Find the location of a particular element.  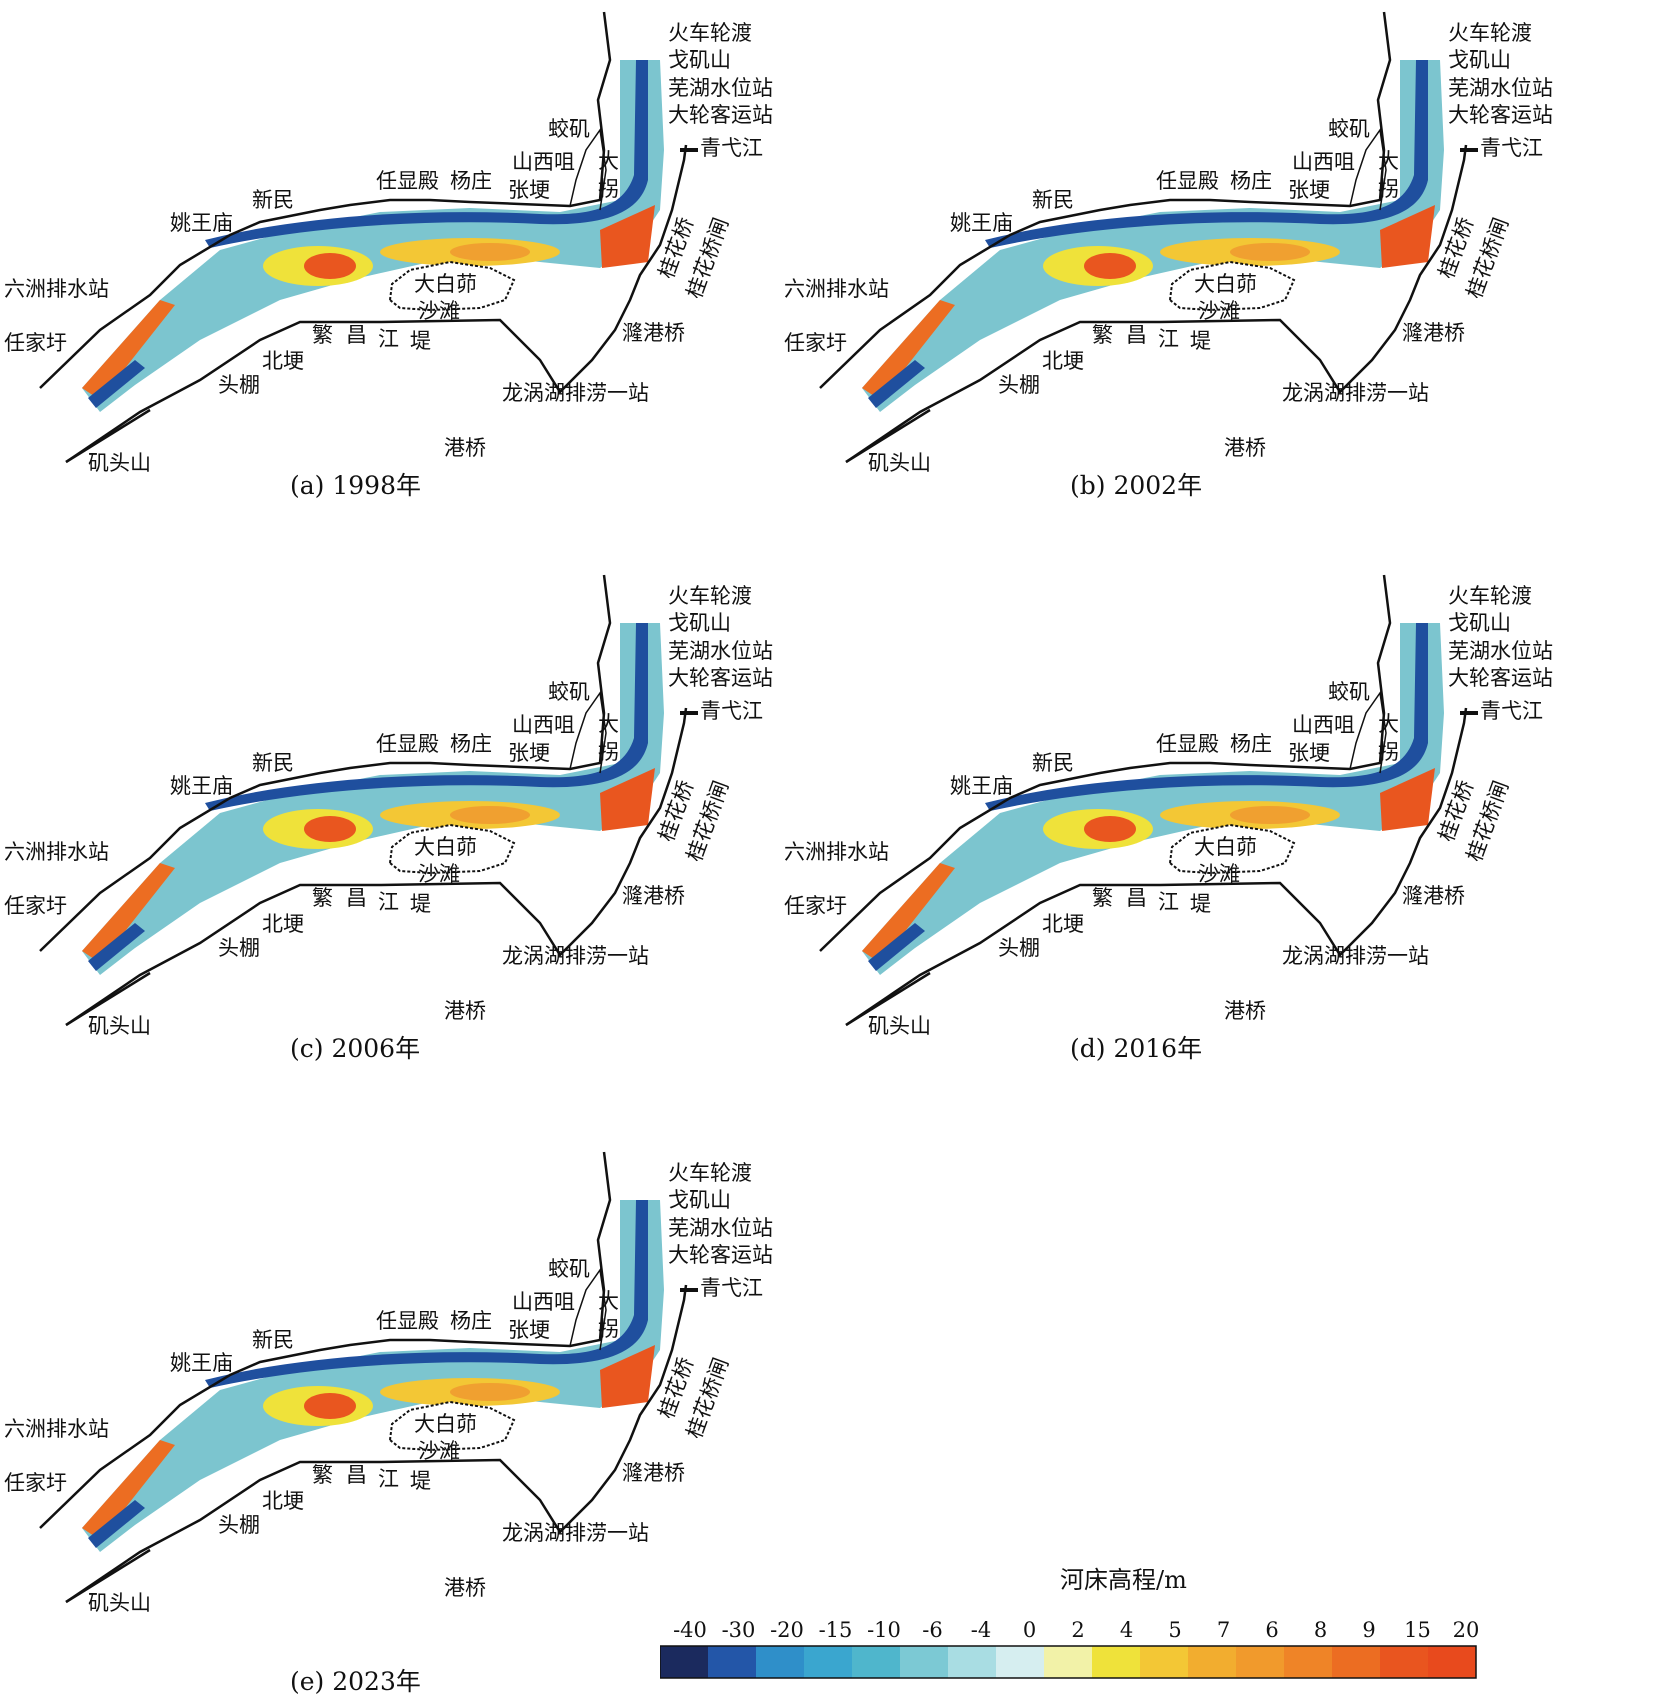

legend-tick-label: 5 is located at coordinates (1175, 1630).